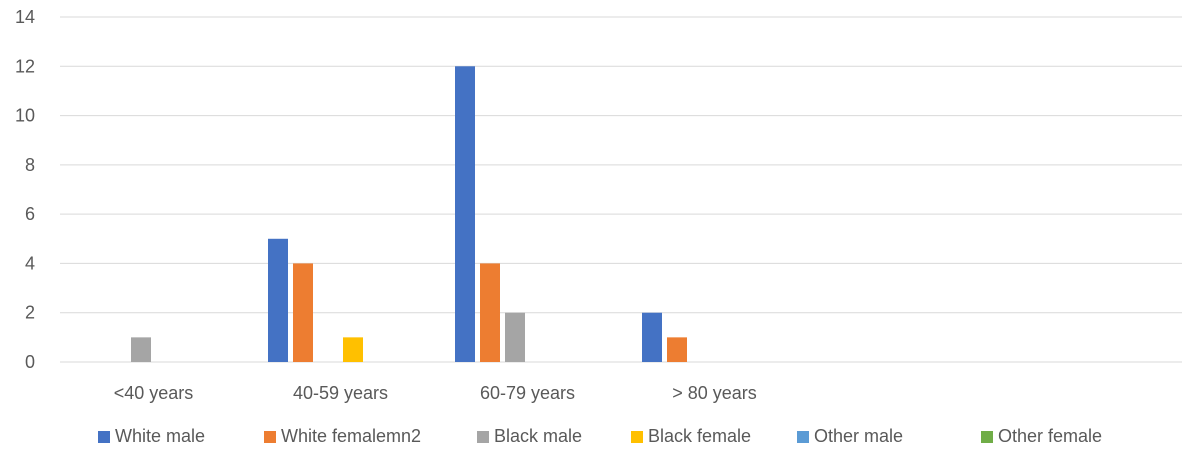 This screenshot has height=460, width=1197. I want to click on x-tick-label: > 80 years, so click(714, 393).